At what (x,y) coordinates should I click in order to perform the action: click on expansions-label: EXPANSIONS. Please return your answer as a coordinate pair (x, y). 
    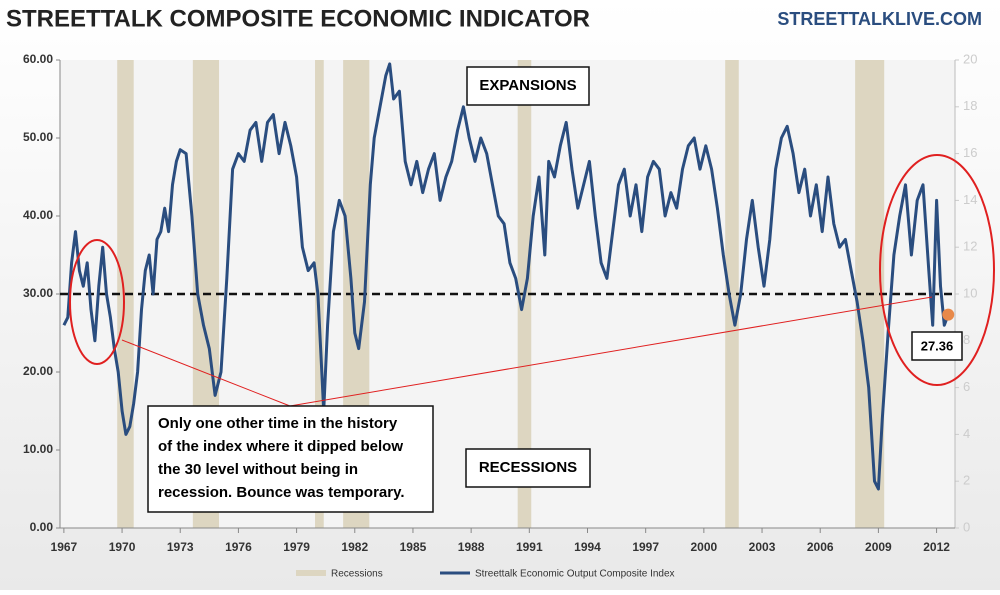
    Looking at the image, I should click on (527, 85).